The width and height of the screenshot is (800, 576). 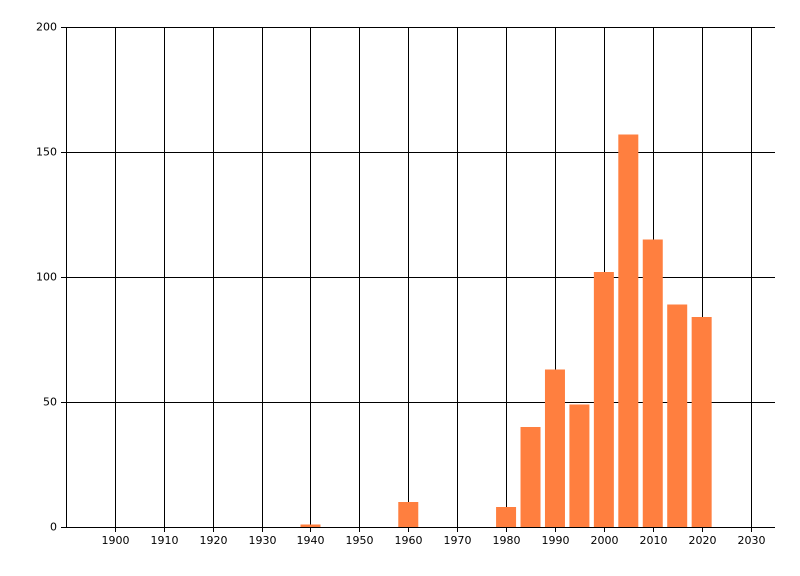 What do you see at coordinates (214, 540) in the screenshot?
I see `x-tick-label: 1920` at bounding box center [214, 540].